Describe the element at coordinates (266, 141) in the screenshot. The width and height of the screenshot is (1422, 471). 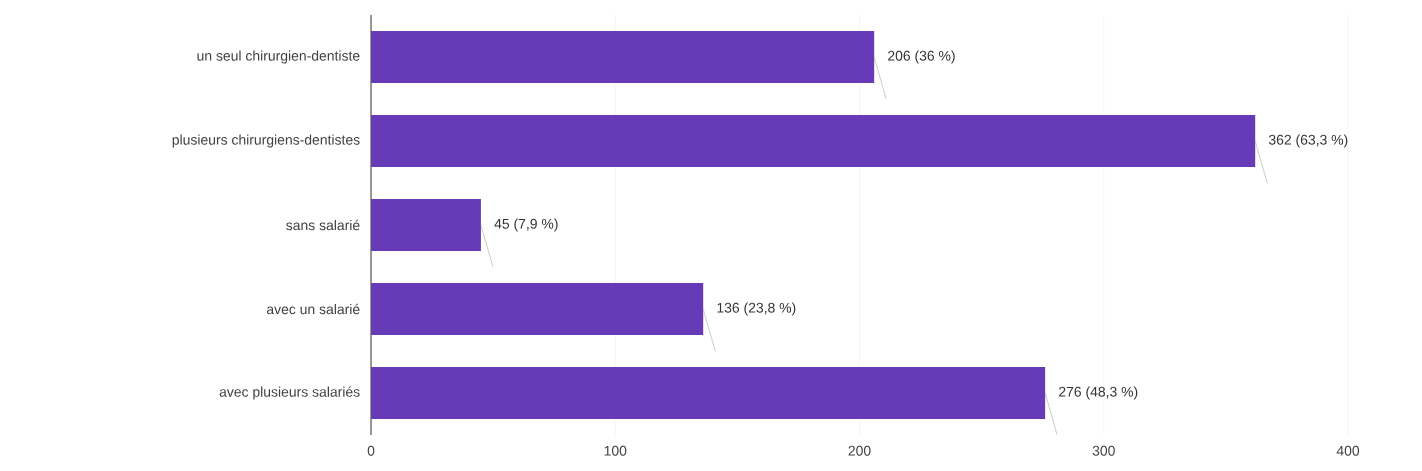
I see `y-tick-label: plusieurs chirurgiens-dentistes` at that location.